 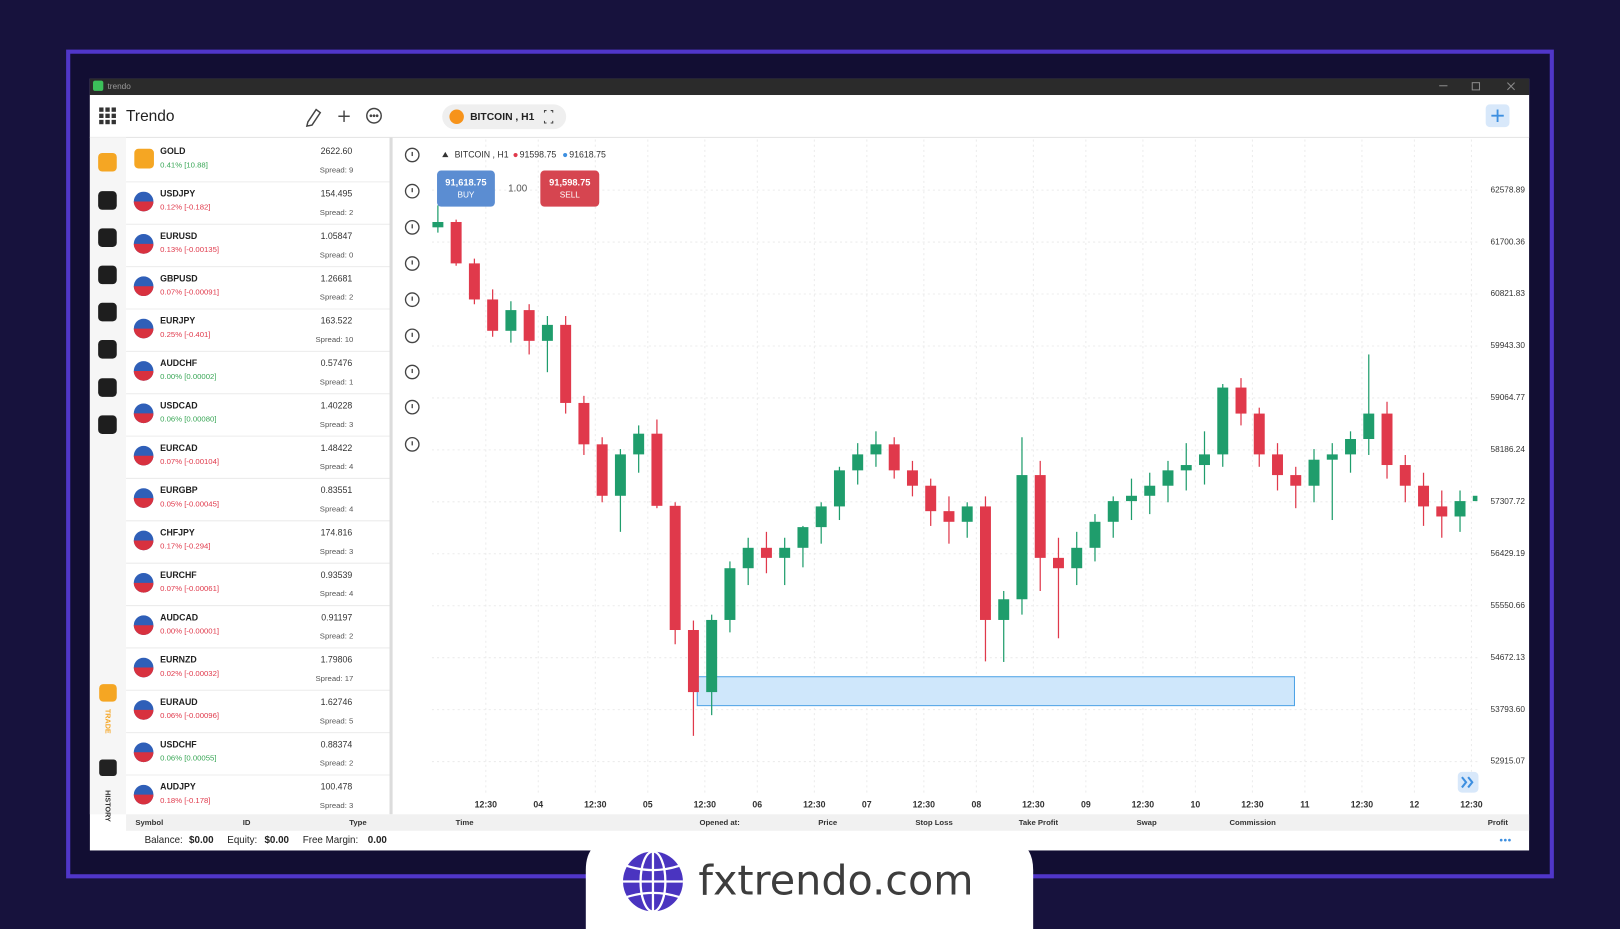 What do you see at coordinates (570, 188) in the screenshot?
I see `sell-button` at bounding box center [570, 188].